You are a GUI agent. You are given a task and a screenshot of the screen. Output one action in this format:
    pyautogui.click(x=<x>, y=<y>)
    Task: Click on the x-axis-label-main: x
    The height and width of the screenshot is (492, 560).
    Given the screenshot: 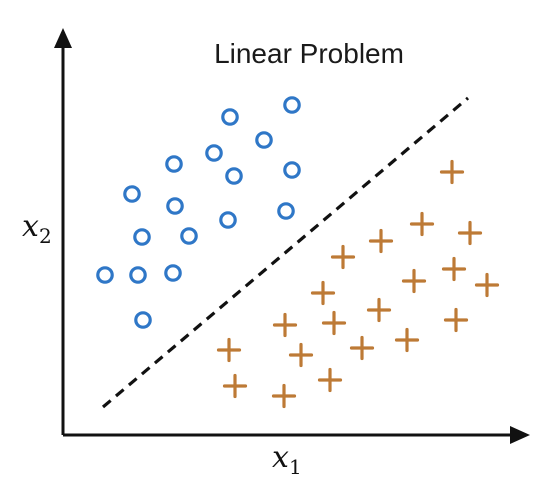 What is the action you would take?
    pyautogui.click(x=280, y=457)
    